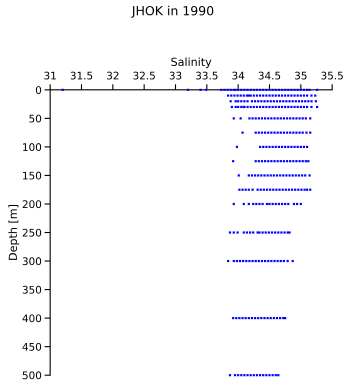  I want to click on x-tick-label: 32.5, so click(144, 76).